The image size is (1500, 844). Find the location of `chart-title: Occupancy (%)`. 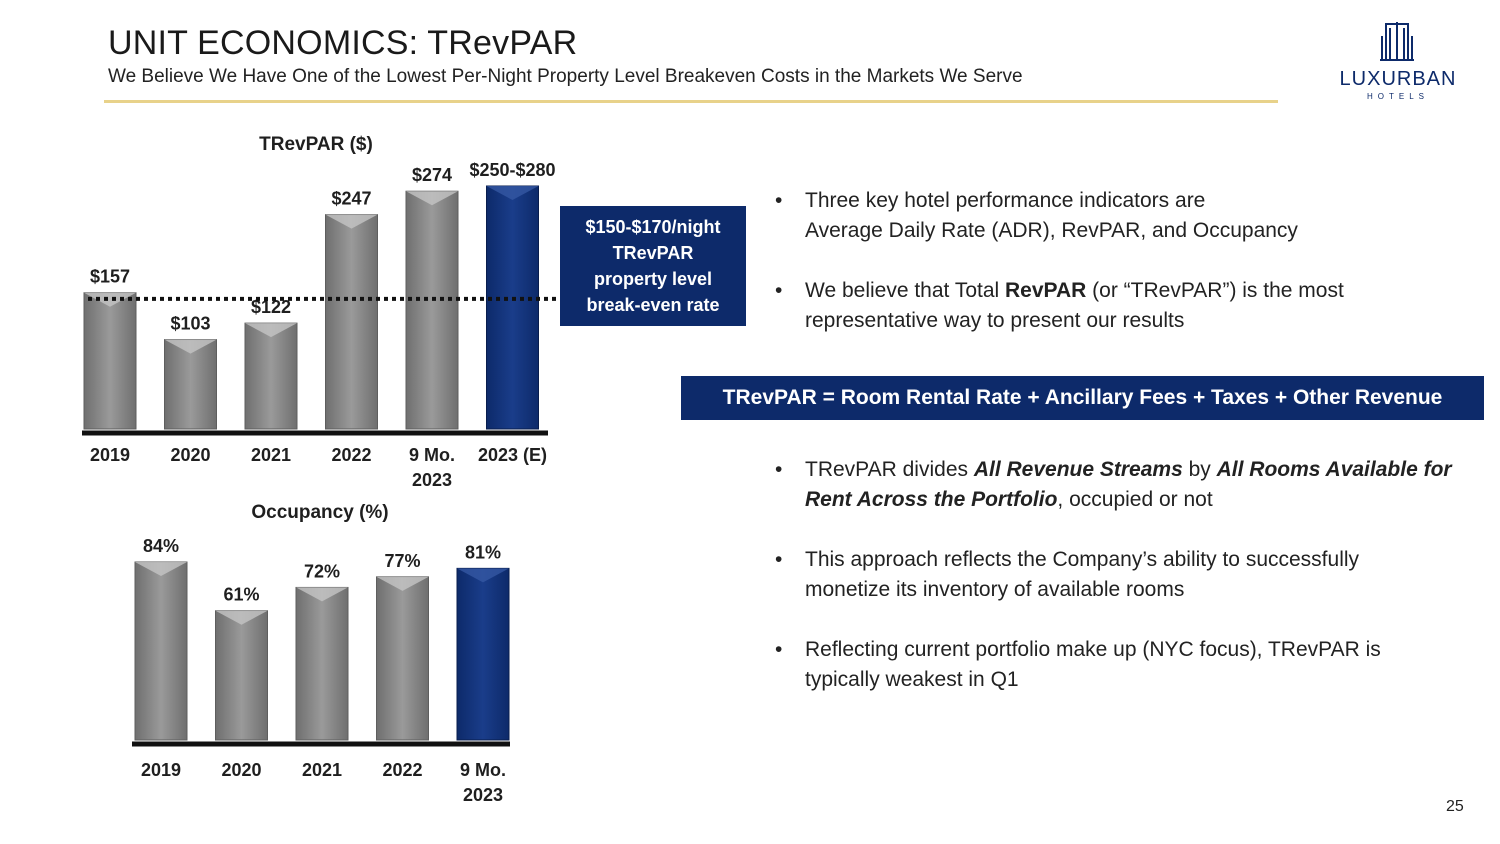

chart-title: Occupancy (%) is located at coordinates (319, 512).